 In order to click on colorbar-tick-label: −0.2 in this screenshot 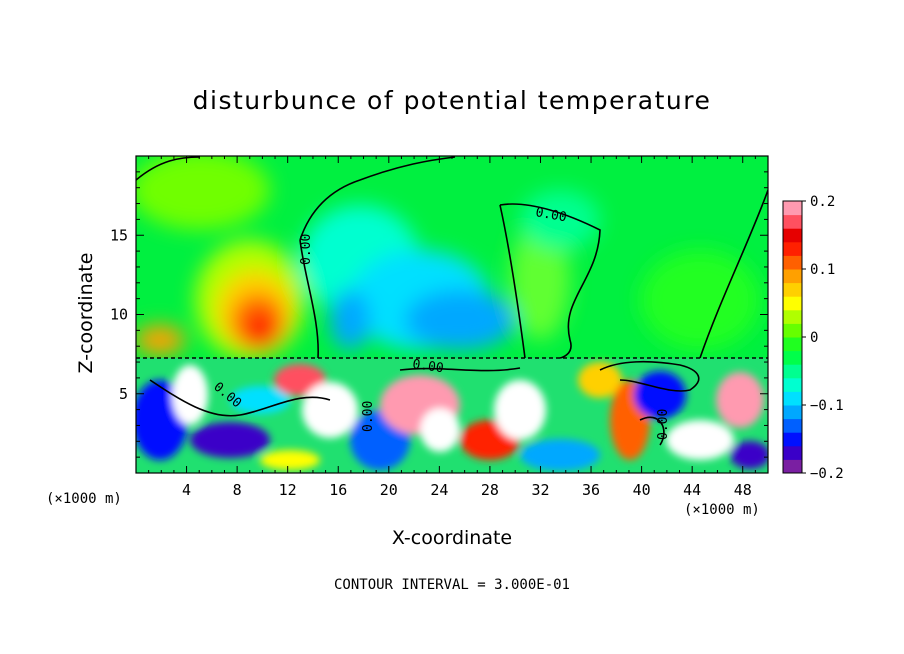, I will do `click(827, 474)`.